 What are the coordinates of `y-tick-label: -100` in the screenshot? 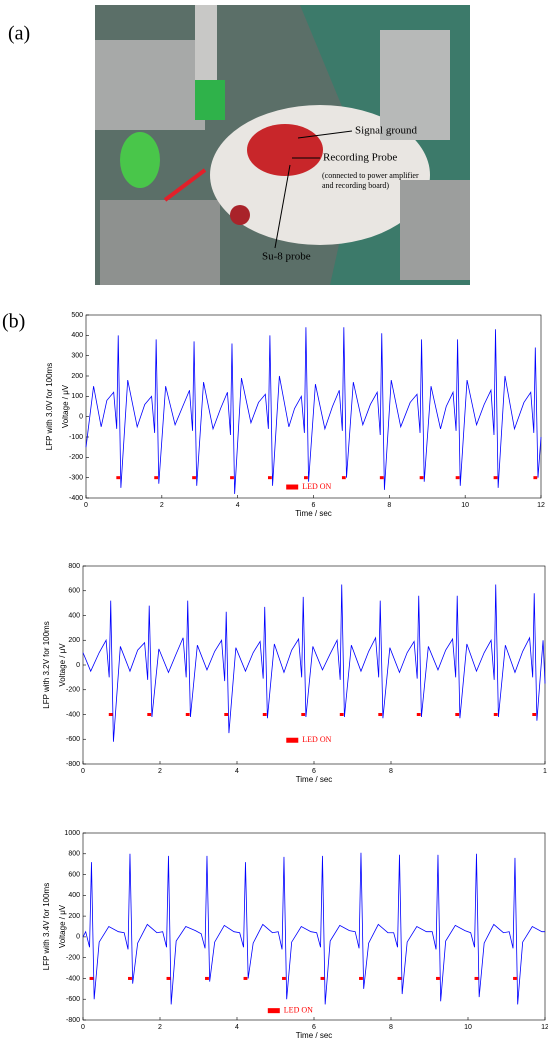 It's located at (76, 437).